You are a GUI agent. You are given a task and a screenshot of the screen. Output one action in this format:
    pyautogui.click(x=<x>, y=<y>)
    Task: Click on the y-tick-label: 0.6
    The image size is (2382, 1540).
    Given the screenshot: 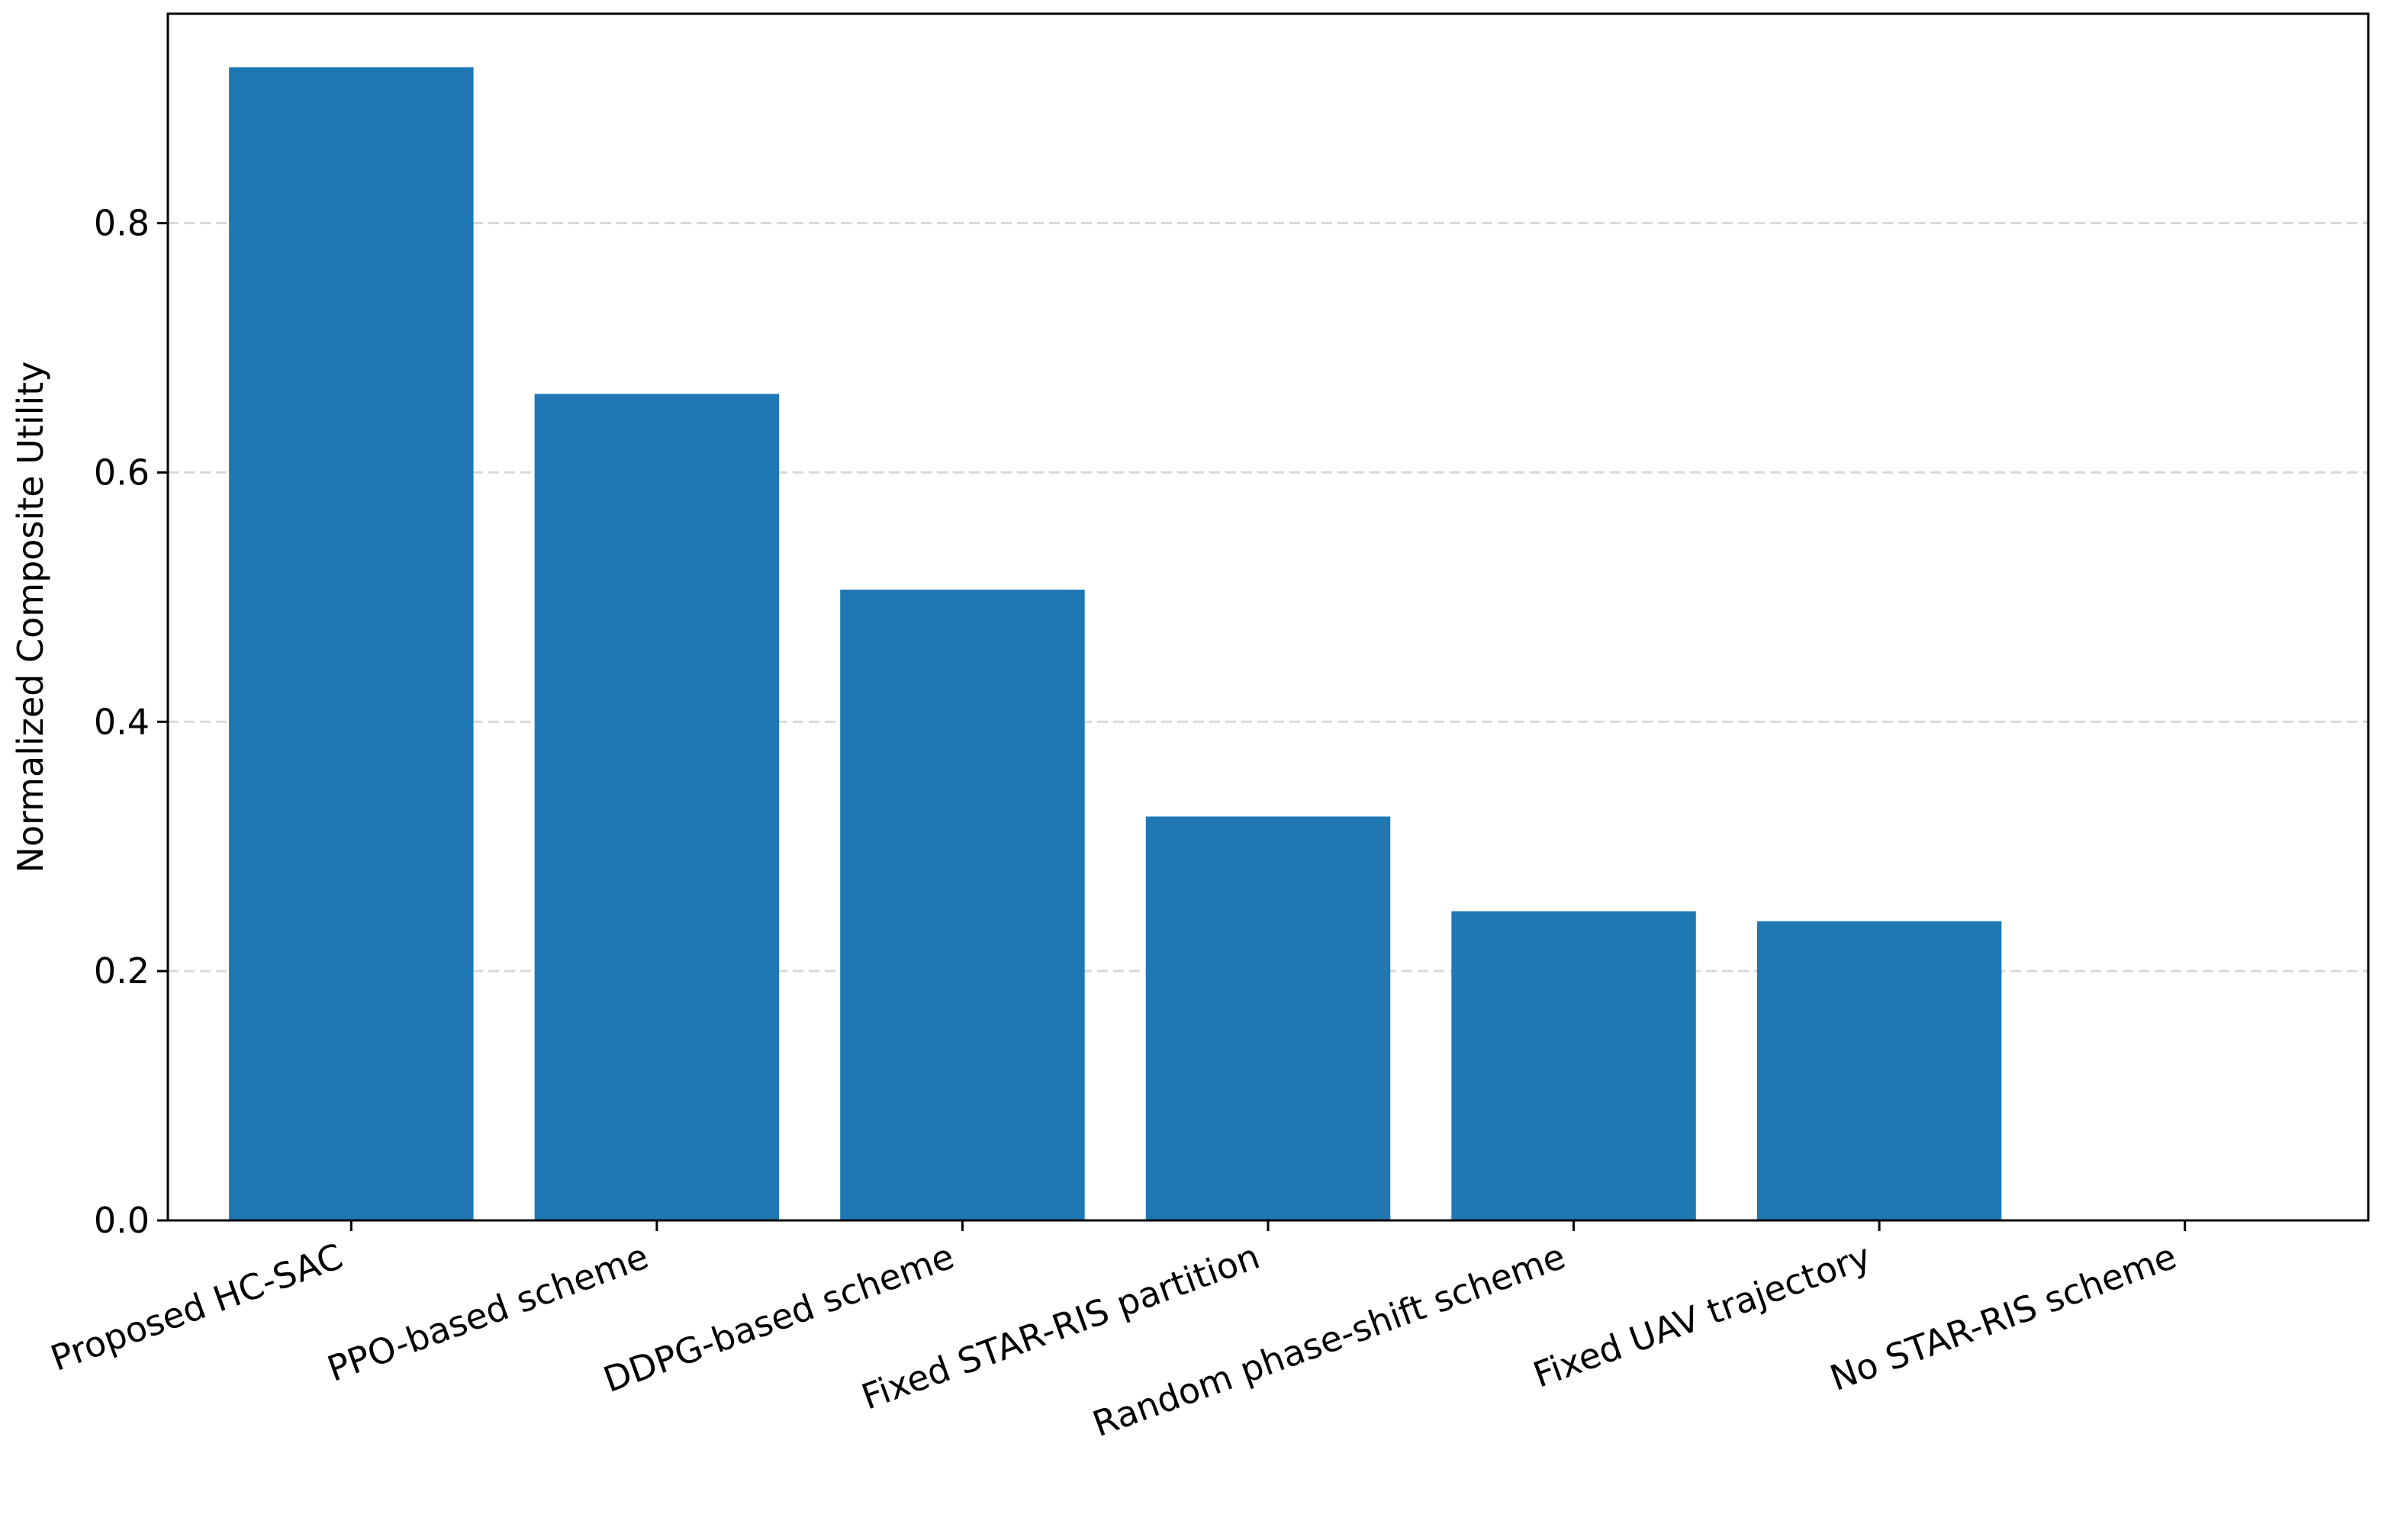 What is the action you would take?
    pyautogui.click(x=122, y=472)
    